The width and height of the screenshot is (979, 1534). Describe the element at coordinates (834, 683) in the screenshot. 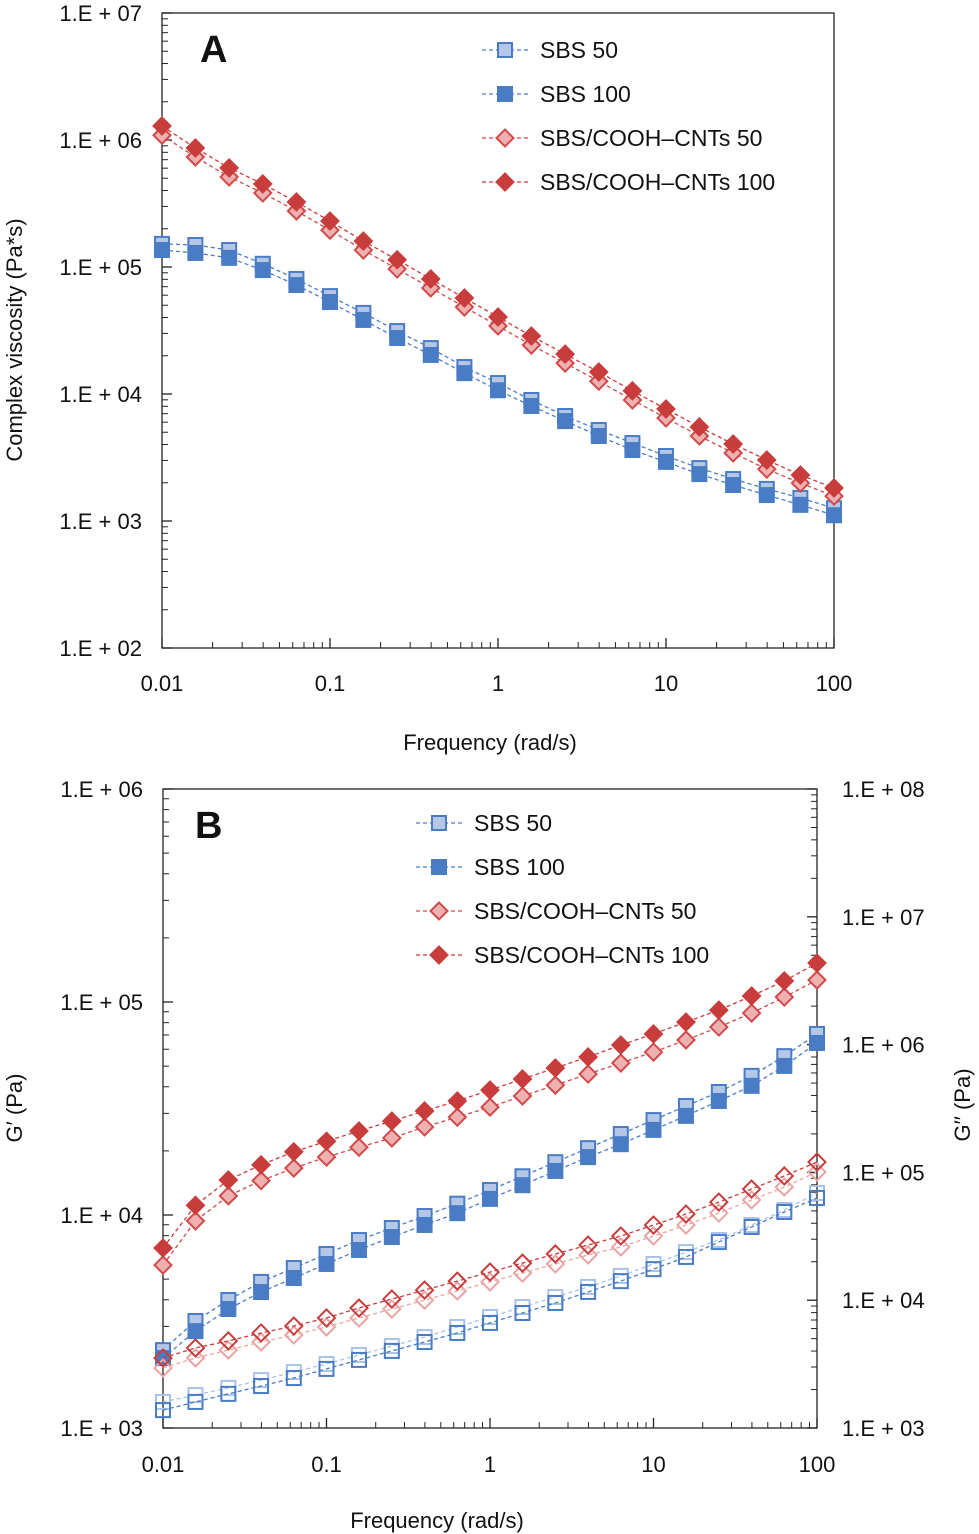

I see `a-x-tick-label: 100` at that location.